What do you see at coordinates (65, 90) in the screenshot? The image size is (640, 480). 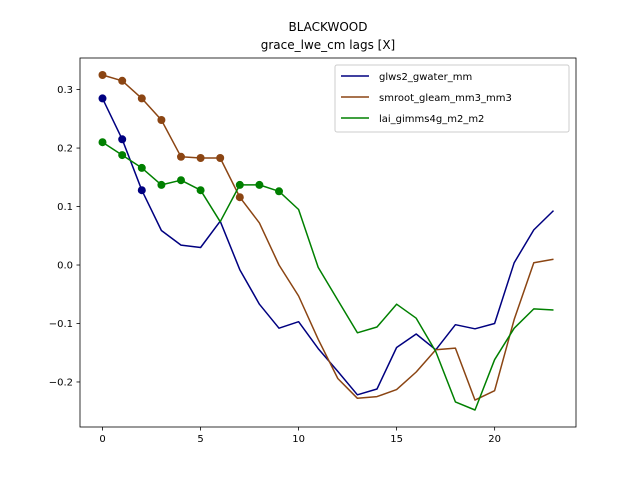 I see `y-tick-label: 0.3` at bounding box center [65, 90].